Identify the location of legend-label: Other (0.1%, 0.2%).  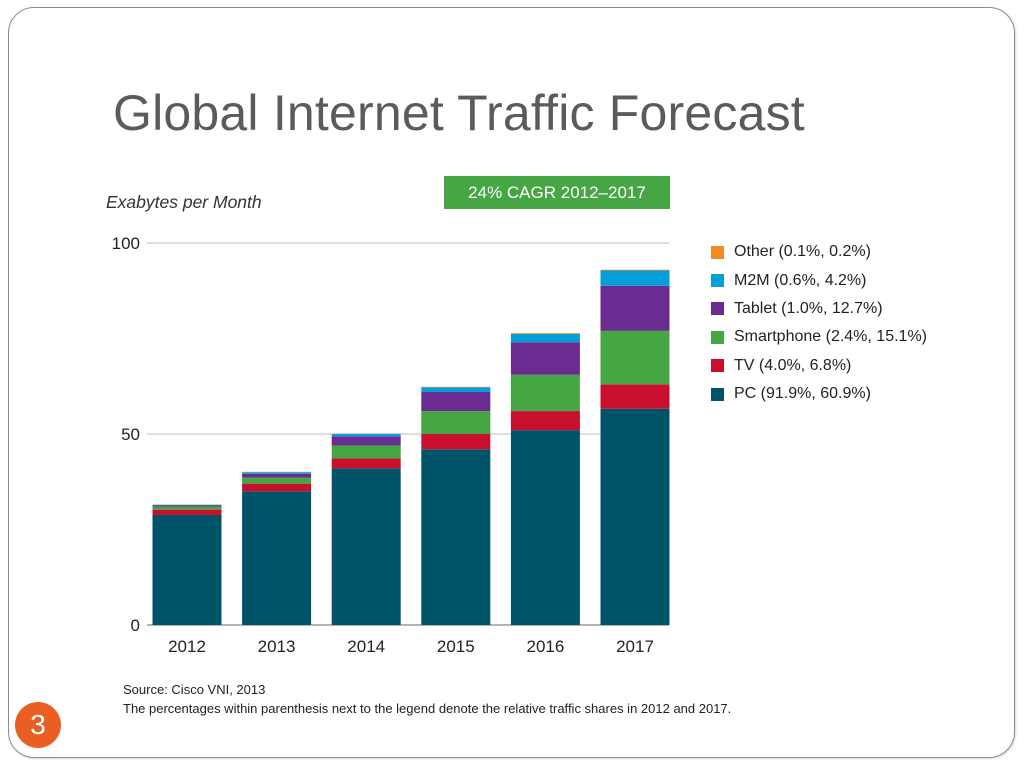
(802, 252).